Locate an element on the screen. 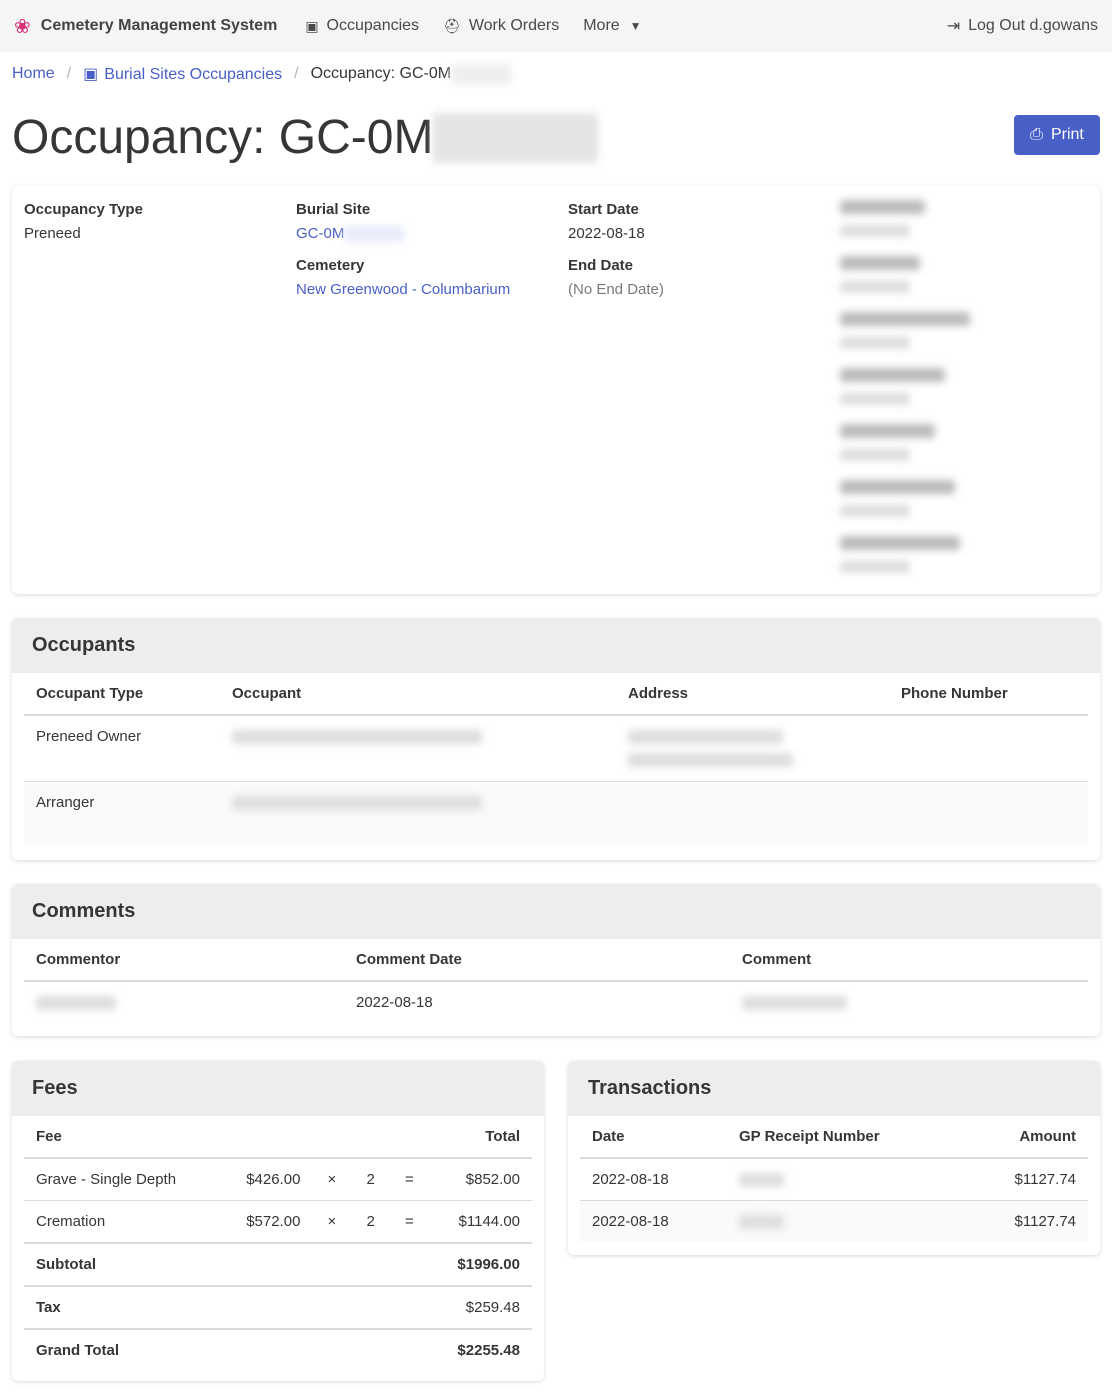 Image resolution: width=1112 pixels, height=1393 pixels. subtotal-row: Subtotal $1996.00 is located at coordinates (278, 1265).